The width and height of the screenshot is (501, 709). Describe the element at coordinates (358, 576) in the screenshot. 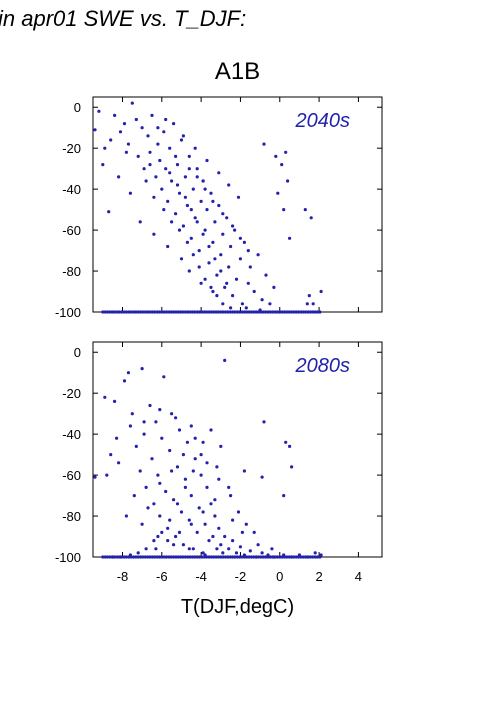

I see `x-tick-label: 4` at that location.